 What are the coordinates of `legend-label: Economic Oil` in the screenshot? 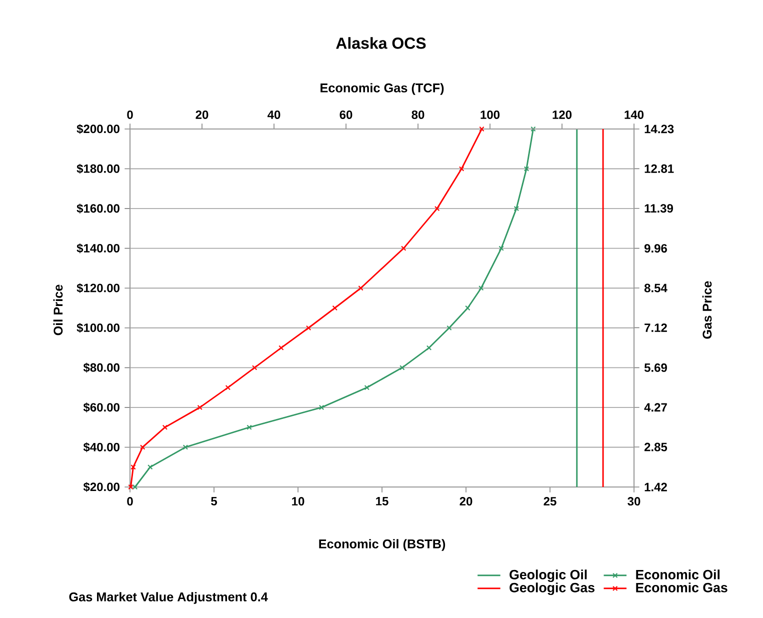 It's located at (678, 575).